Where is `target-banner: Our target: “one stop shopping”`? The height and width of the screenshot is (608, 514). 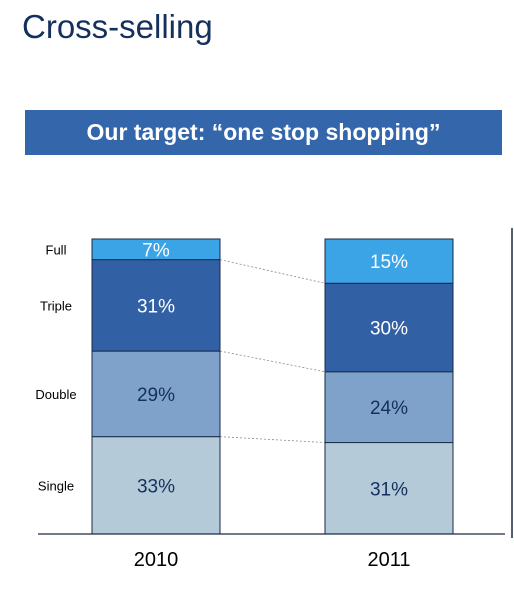 target-banner: Our target: “one stop shopping” is located at coordinates (263, 132).